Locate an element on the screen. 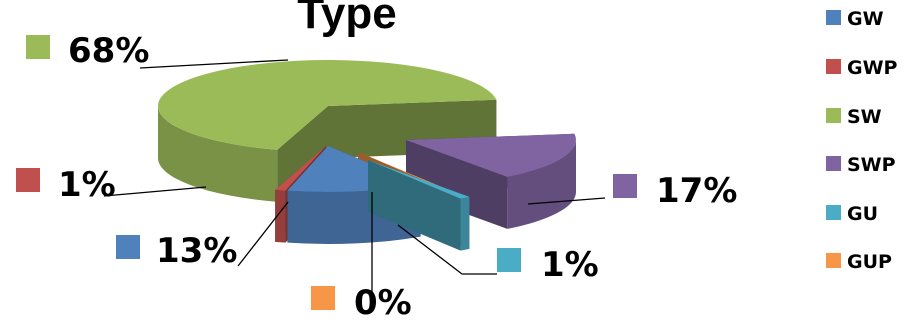  slice-swp is located at coordinates (491, 181).